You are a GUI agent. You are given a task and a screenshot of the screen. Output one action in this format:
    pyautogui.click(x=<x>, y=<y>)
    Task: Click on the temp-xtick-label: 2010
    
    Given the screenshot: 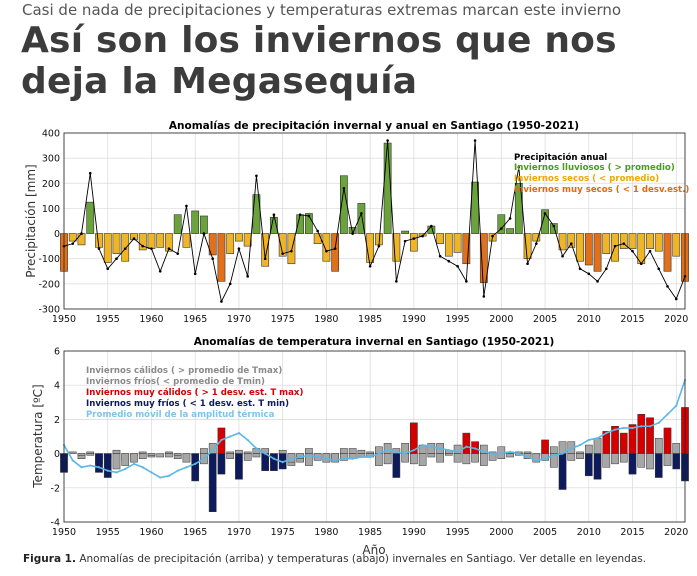 What is the action you would take?
    pyautogui.click(x=589, y=532)
    